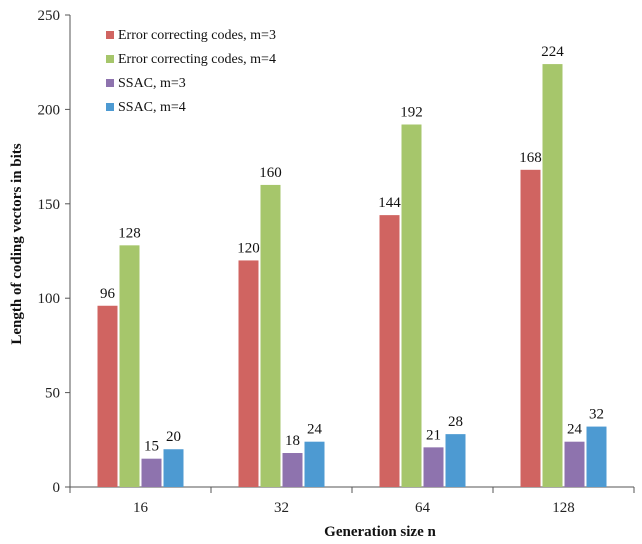 The height and width of the screenshot is (544, 642). What do you see at coordinates (197, 35) in the screenshot?
I see `legend-label: Error correcting codes, m=3` at bounding box center [197, 35].